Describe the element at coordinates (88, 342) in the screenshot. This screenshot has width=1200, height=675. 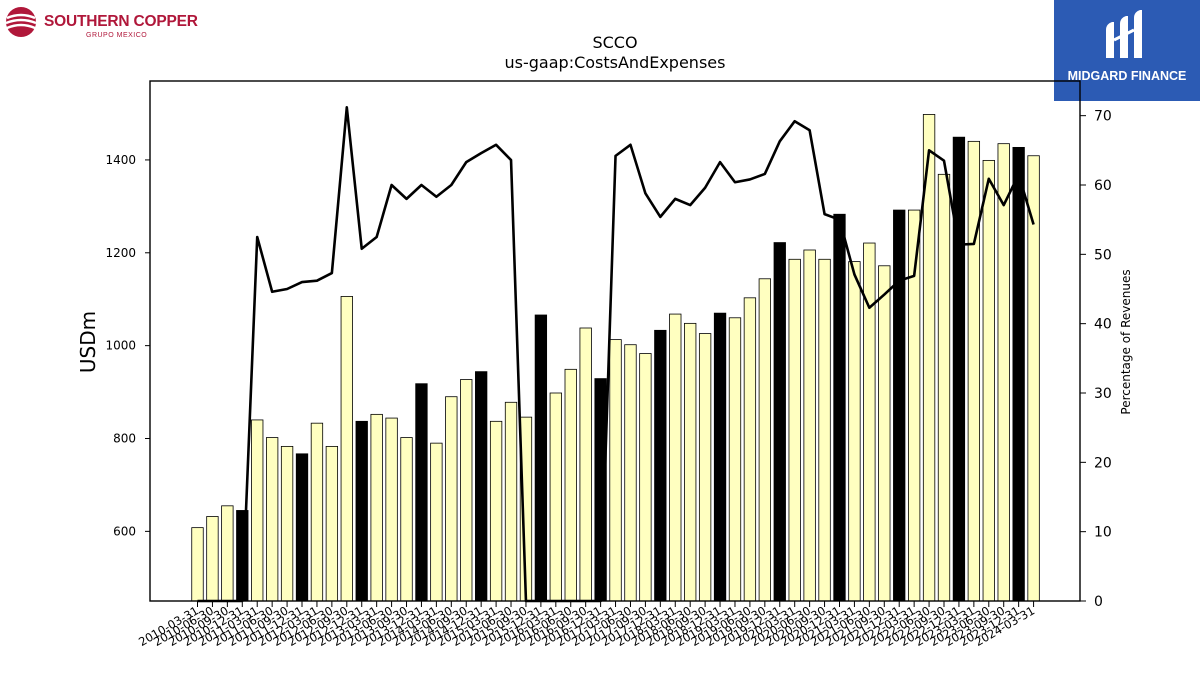
I see `y-axis-label: USDm` at that location.